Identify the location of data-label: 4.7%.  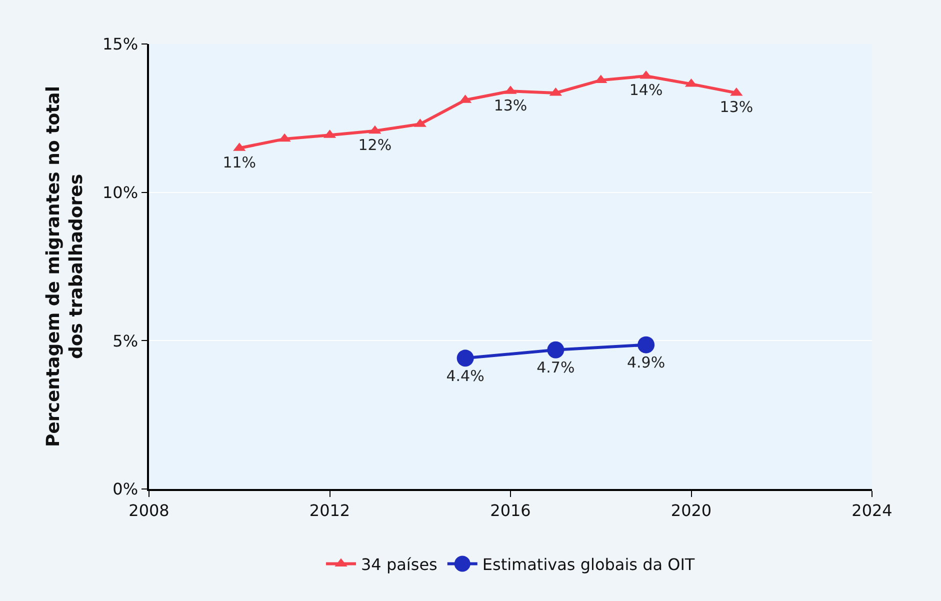
(555, 367).